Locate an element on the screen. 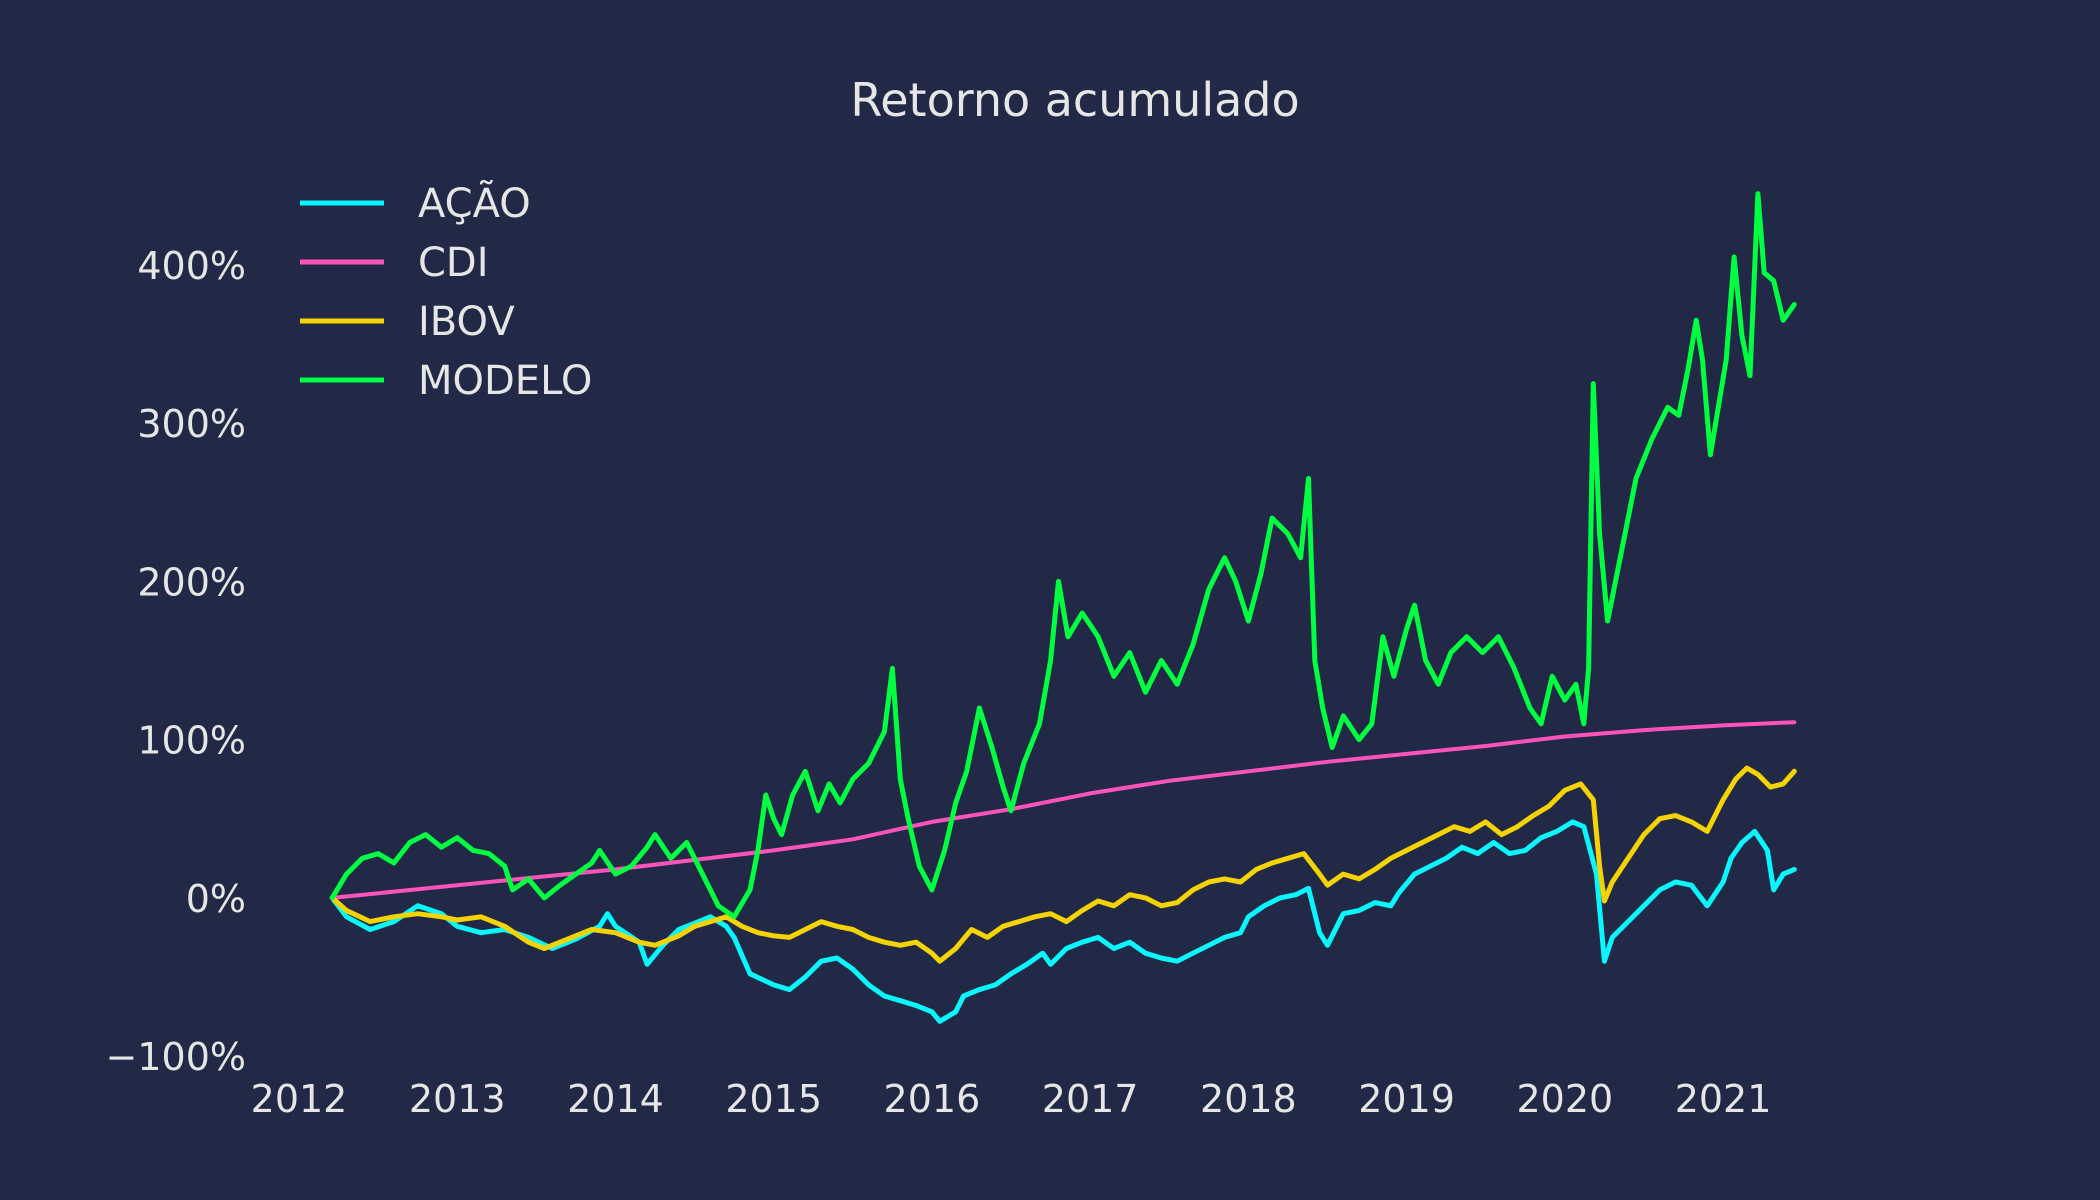 The height and width of the screenshot is (1200, 2100). y-tick-label: 100% is located at coordinates (191, 741).